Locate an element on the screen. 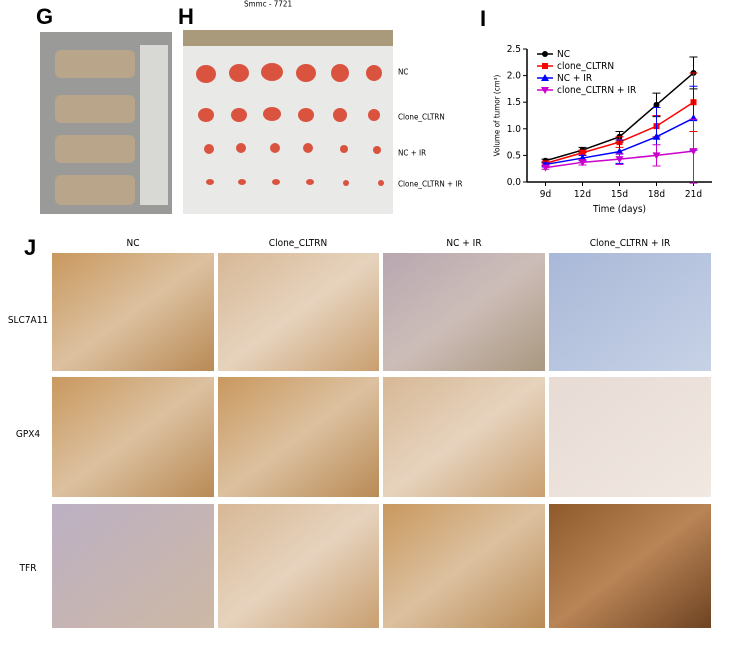 This screenshot has width=754, height=647. y-tick-label: 0.0 is located at coordinates (514, 182).